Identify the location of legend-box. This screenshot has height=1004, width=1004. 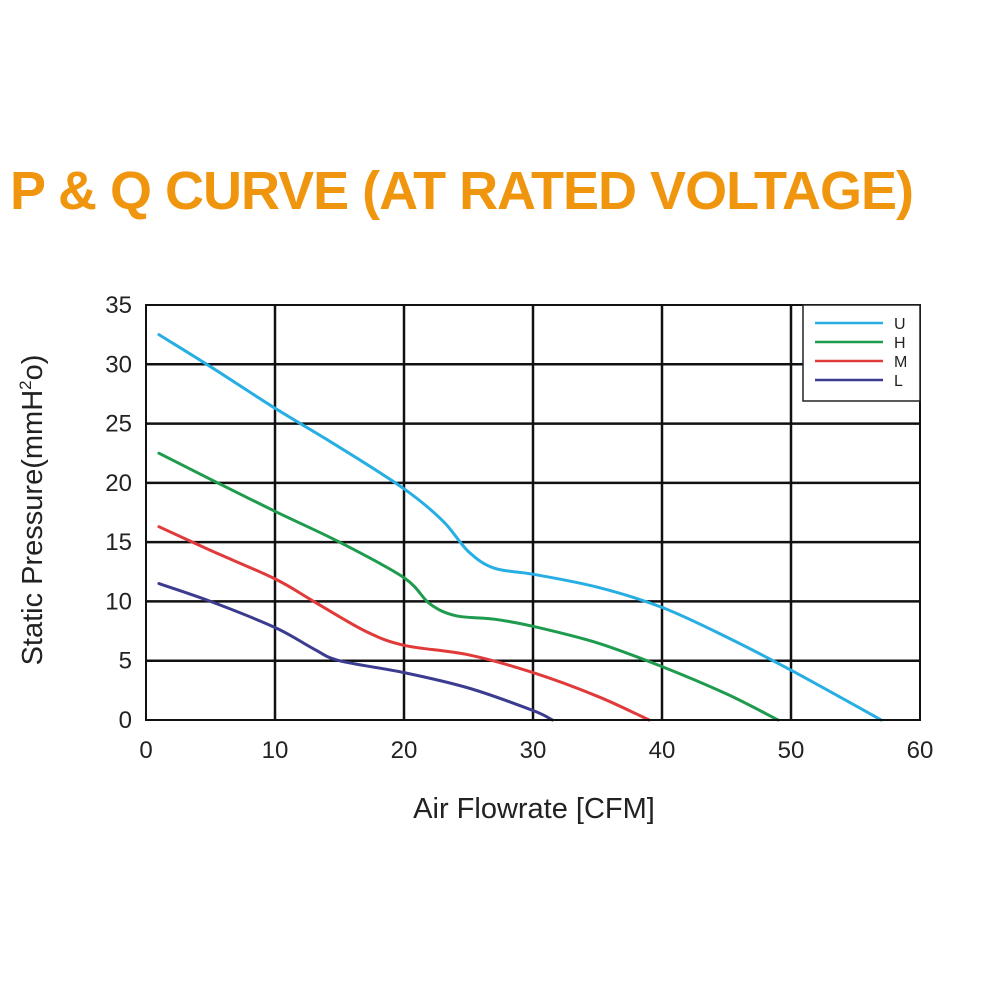
(861, 353).